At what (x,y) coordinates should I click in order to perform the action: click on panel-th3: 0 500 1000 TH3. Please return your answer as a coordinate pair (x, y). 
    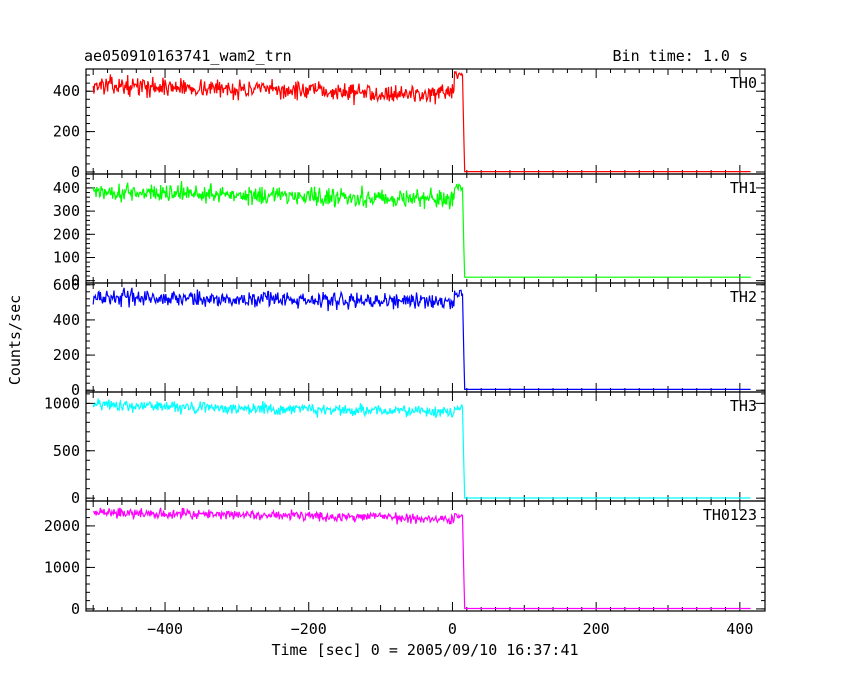
    Looking at the image, I should click on (405, 449).